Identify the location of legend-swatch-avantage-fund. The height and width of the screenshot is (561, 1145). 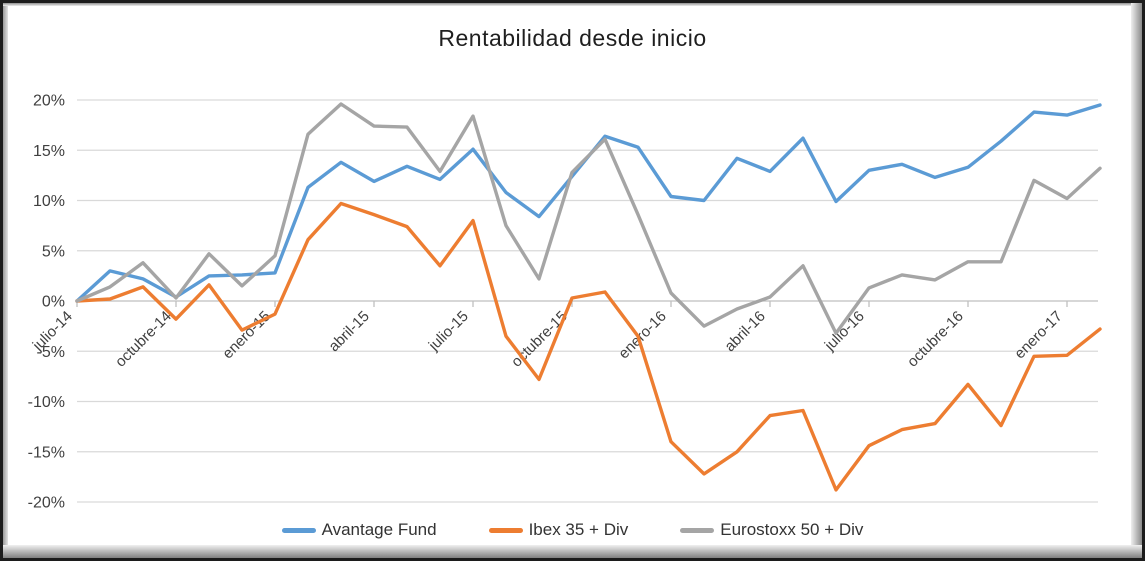
(298, 530).